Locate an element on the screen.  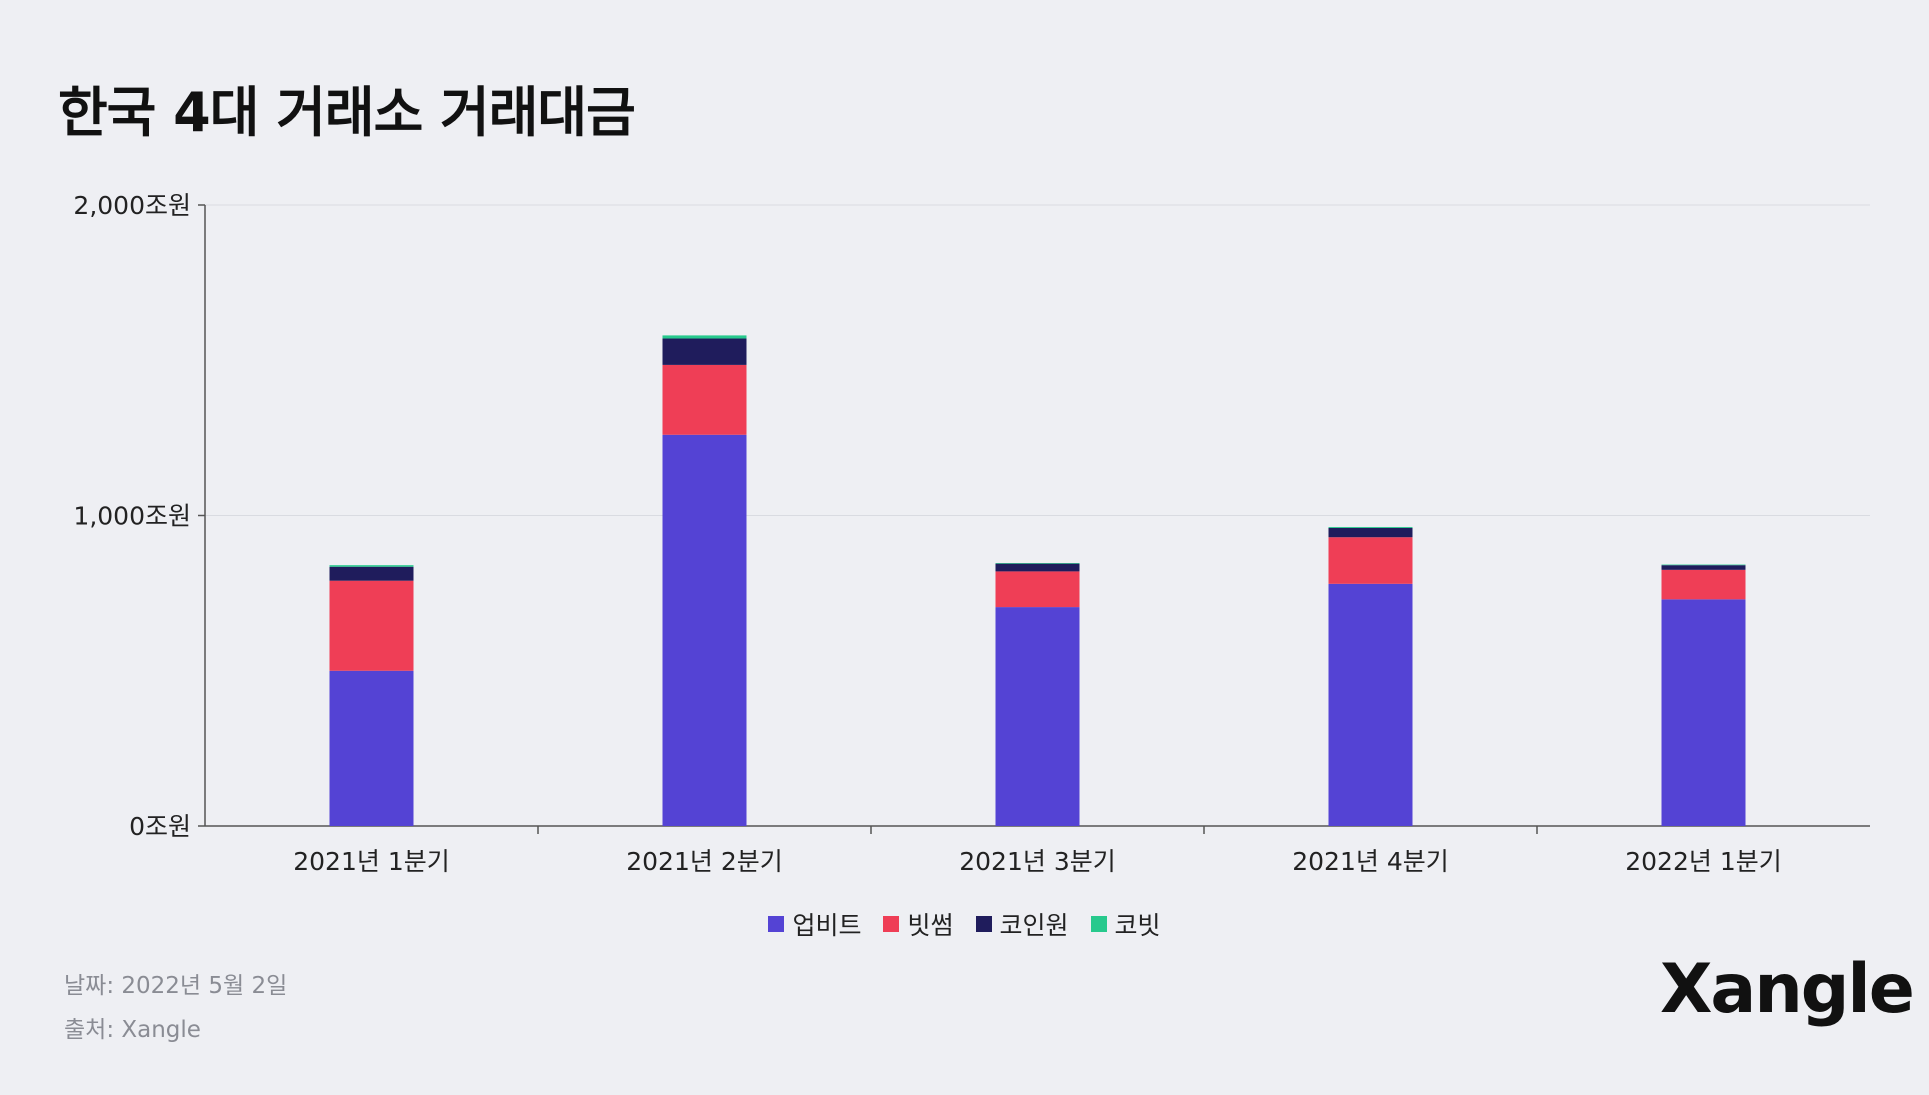
legend-label: 코빗 is located at coordinates (1137, 925).